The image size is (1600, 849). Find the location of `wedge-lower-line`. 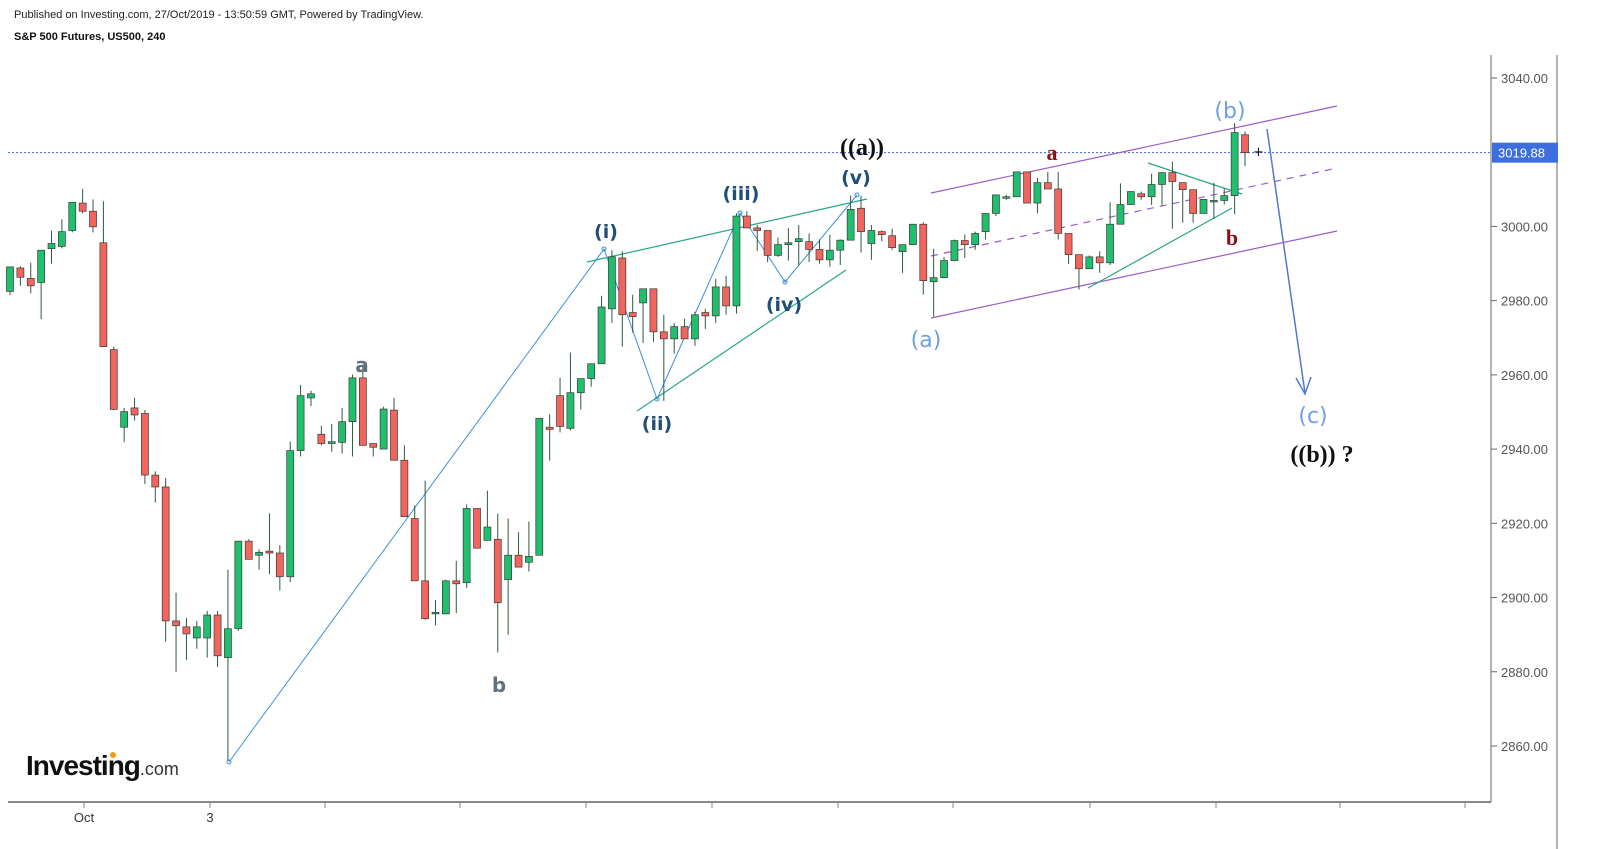

wedge-lower-line is located at coordinates (741, 340).